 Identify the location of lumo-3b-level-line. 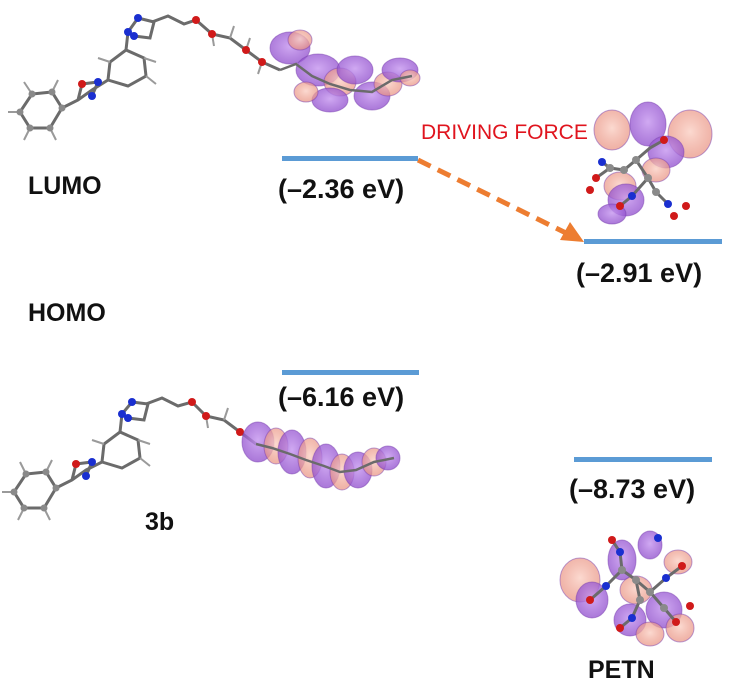
(350, 158).